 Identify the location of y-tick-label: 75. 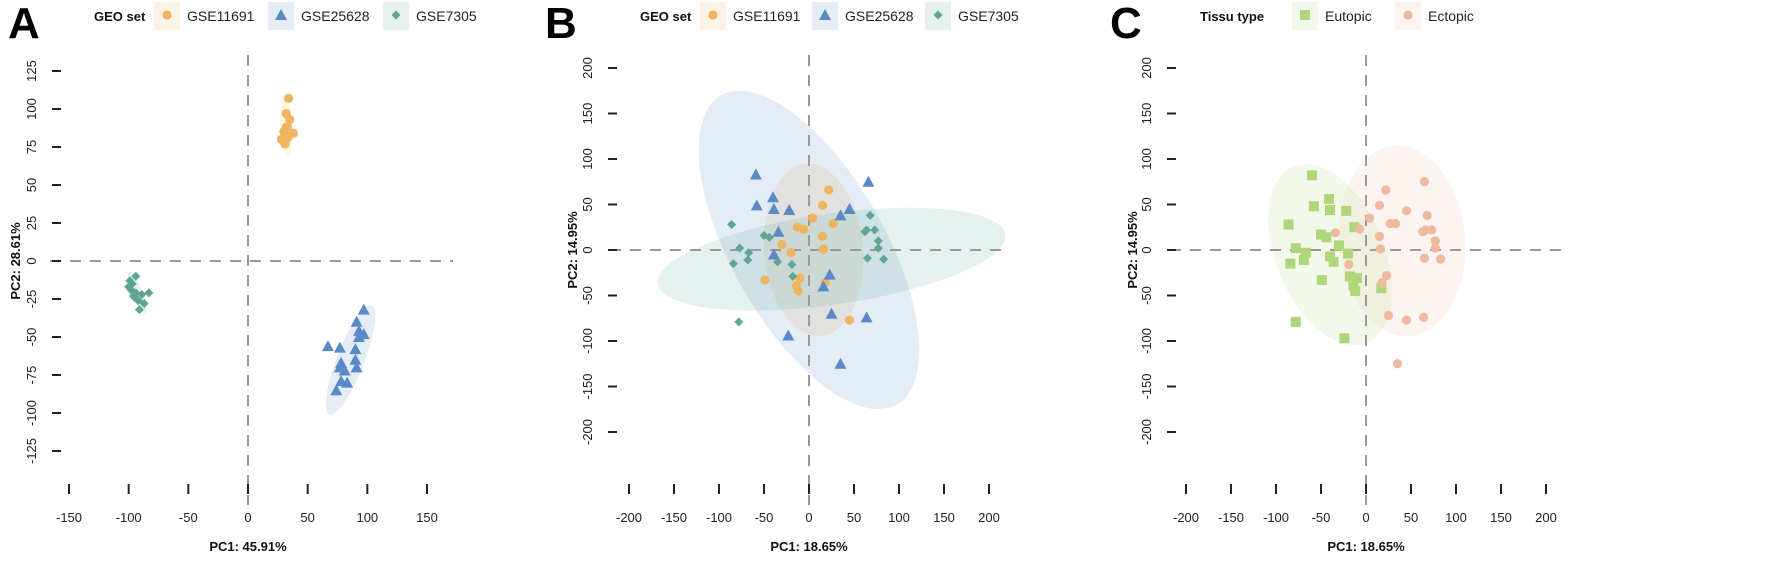
(31, 147).